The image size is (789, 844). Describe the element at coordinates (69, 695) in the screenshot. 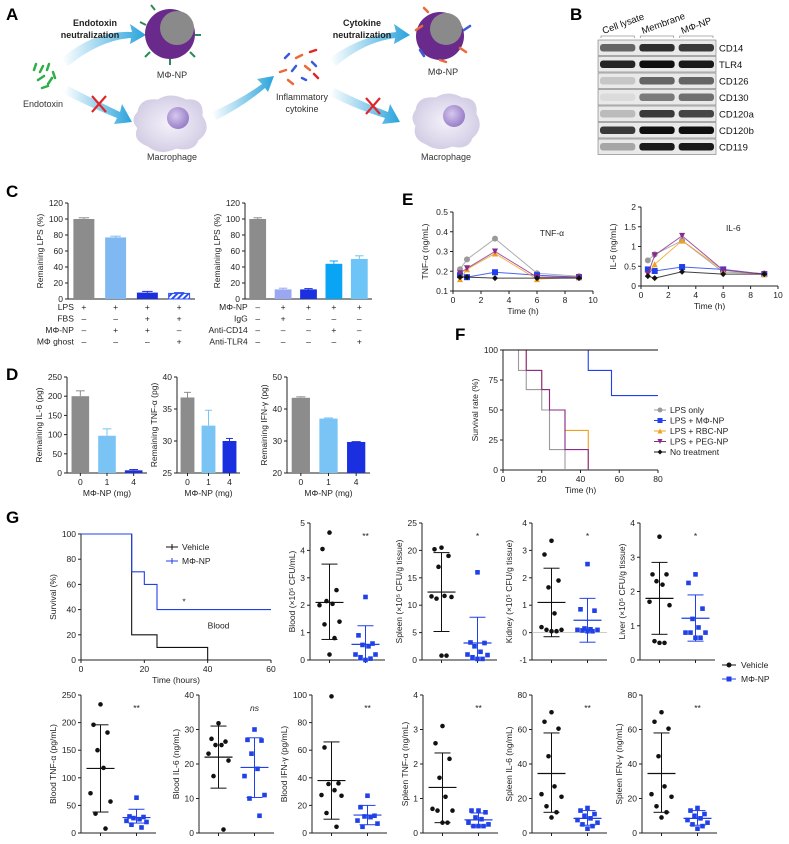

I see `y-tick-label: 250` at that location.